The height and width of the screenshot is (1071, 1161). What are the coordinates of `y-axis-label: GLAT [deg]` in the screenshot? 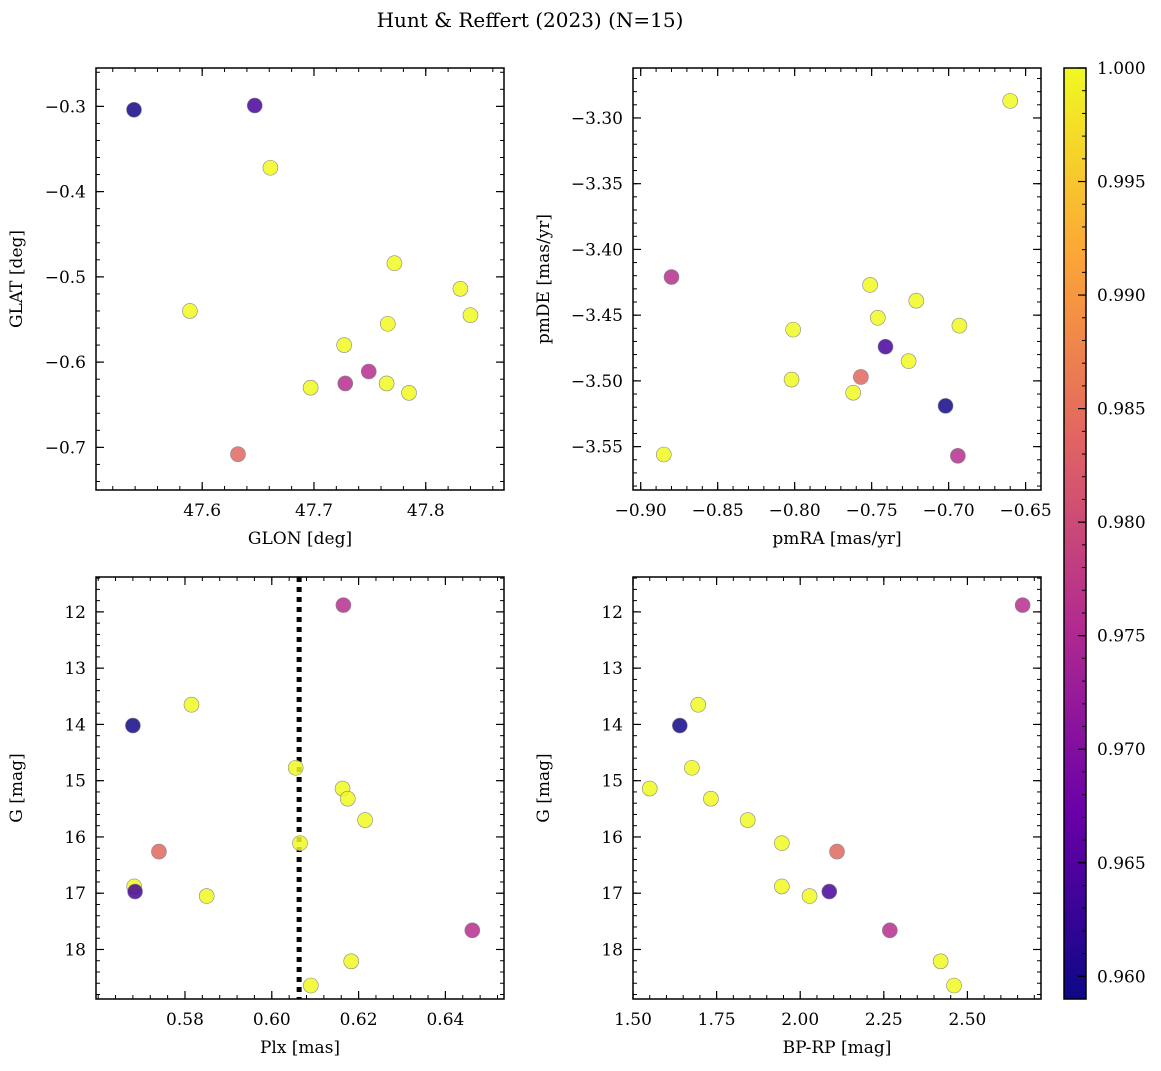 It's located at (17, 279).